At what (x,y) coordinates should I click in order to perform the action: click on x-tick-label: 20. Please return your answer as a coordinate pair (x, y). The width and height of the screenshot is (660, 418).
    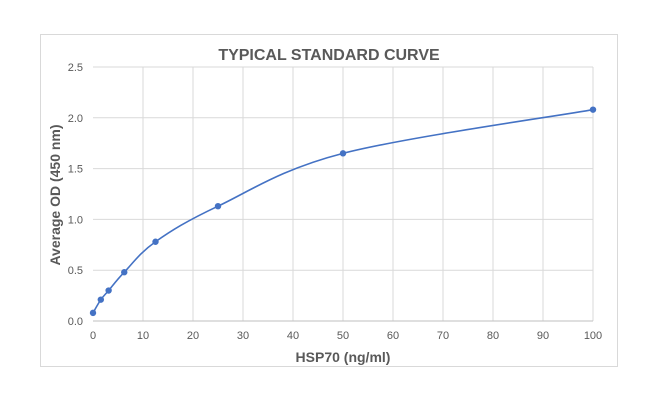
    Looking at the image, I should click on (193, 336).